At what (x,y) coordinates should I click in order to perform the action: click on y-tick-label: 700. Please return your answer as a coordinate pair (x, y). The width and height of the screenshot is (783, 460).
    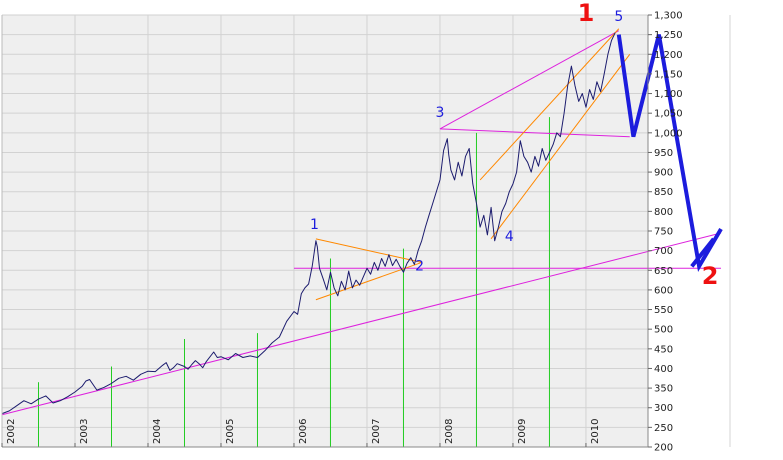
    Looking at the image, I should click on (663, 251).